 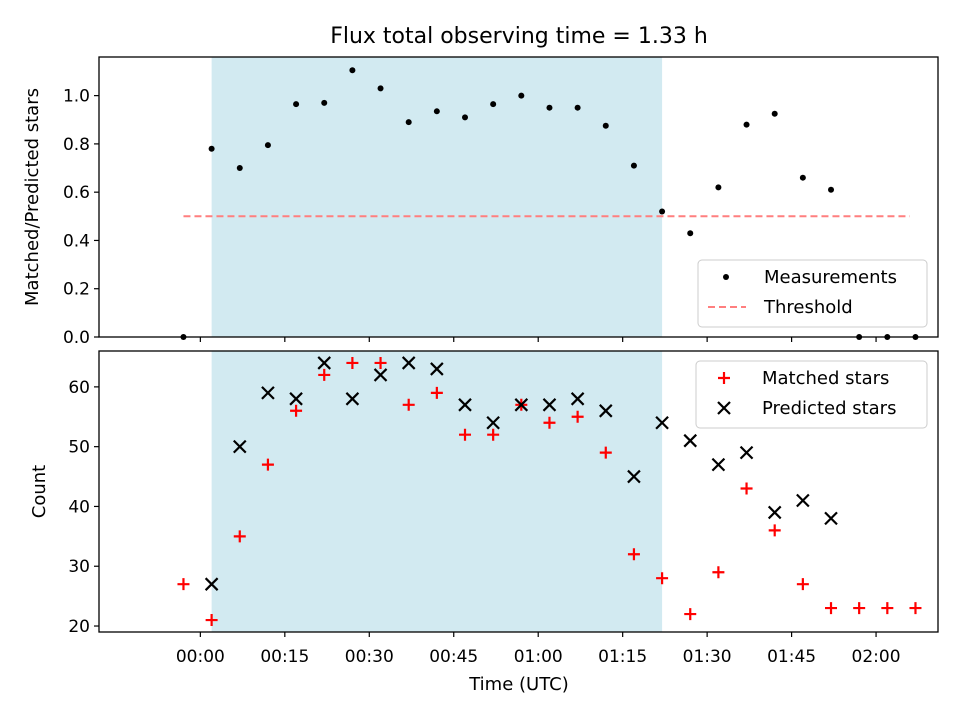 What do you see at coordinates (79, 388) in the screenshot?
I see `y-tick-label: 60` at bounding box center [79, 388].